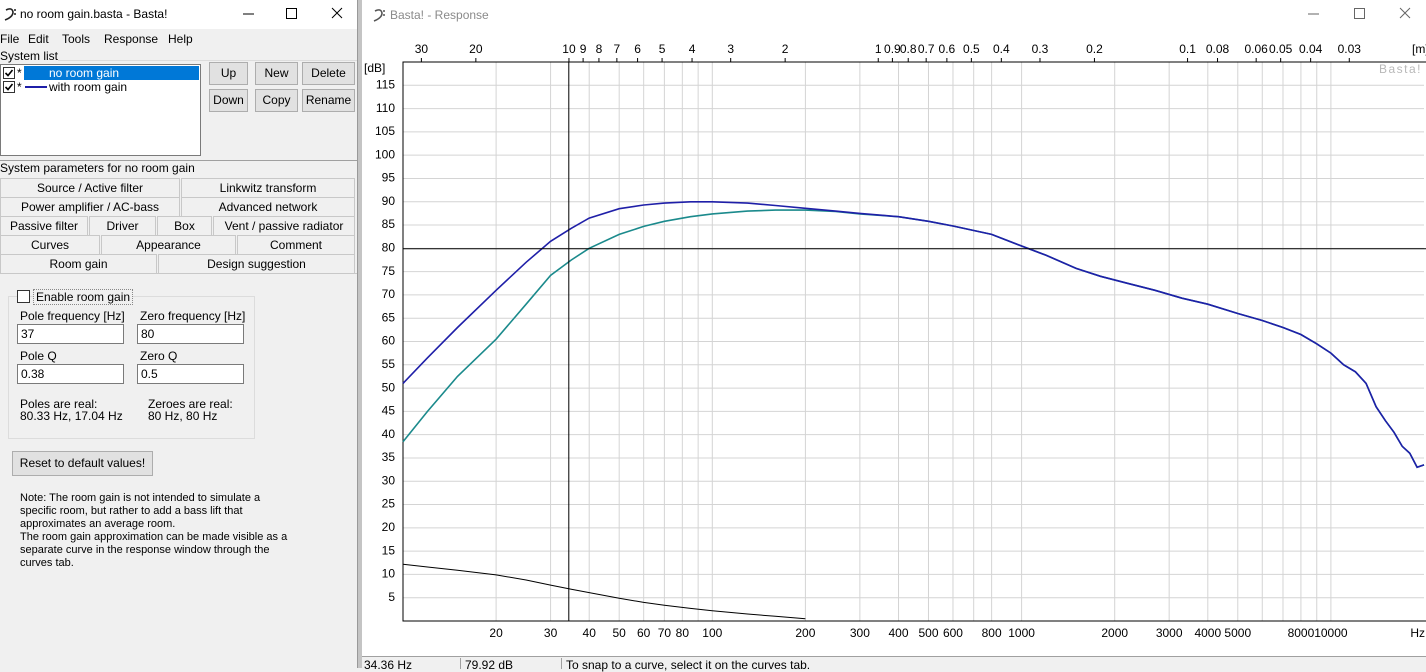 This screenshot has height=672, width=1426. What do you see at coordinates (38, 39) in the screenshot?
I see `menu-item: Edit` at bounding box center [38, 39].